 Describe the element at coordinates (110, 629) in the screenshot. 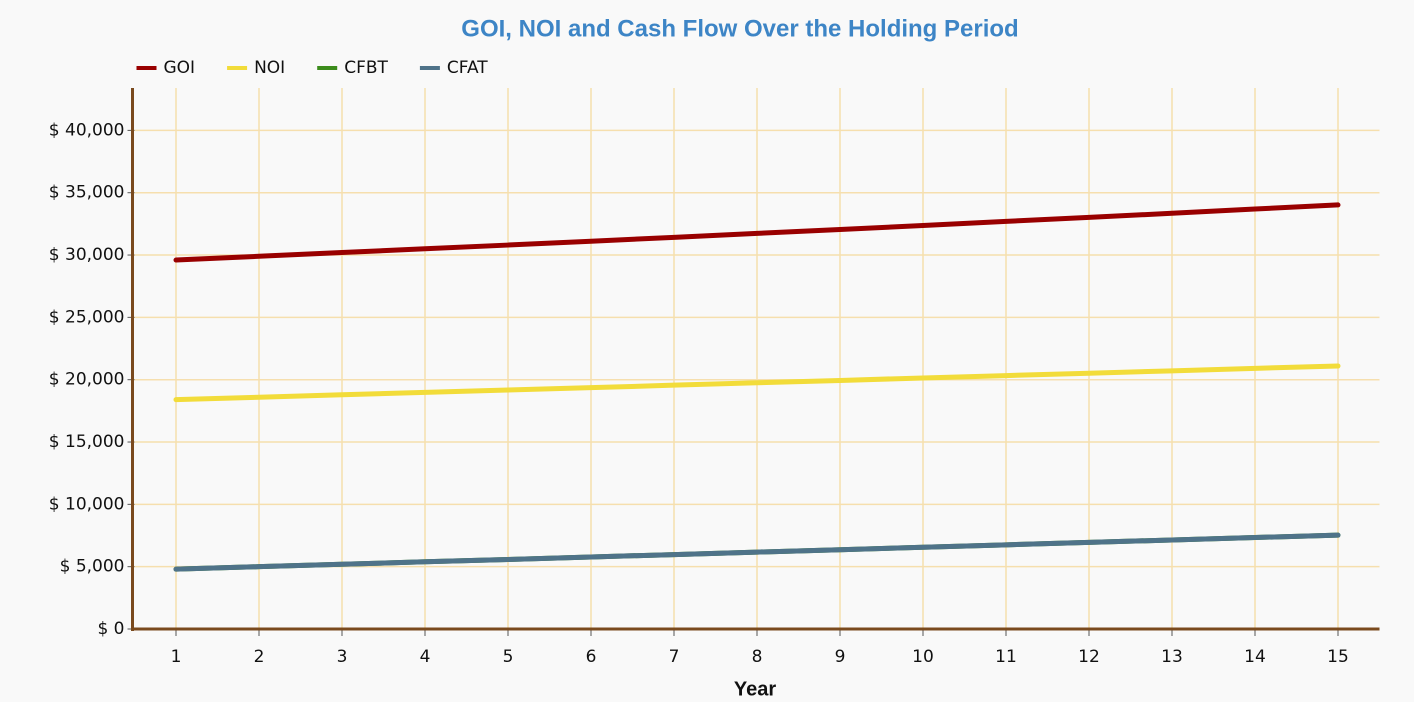

I see `y-tick-label: $ 0` at that location.